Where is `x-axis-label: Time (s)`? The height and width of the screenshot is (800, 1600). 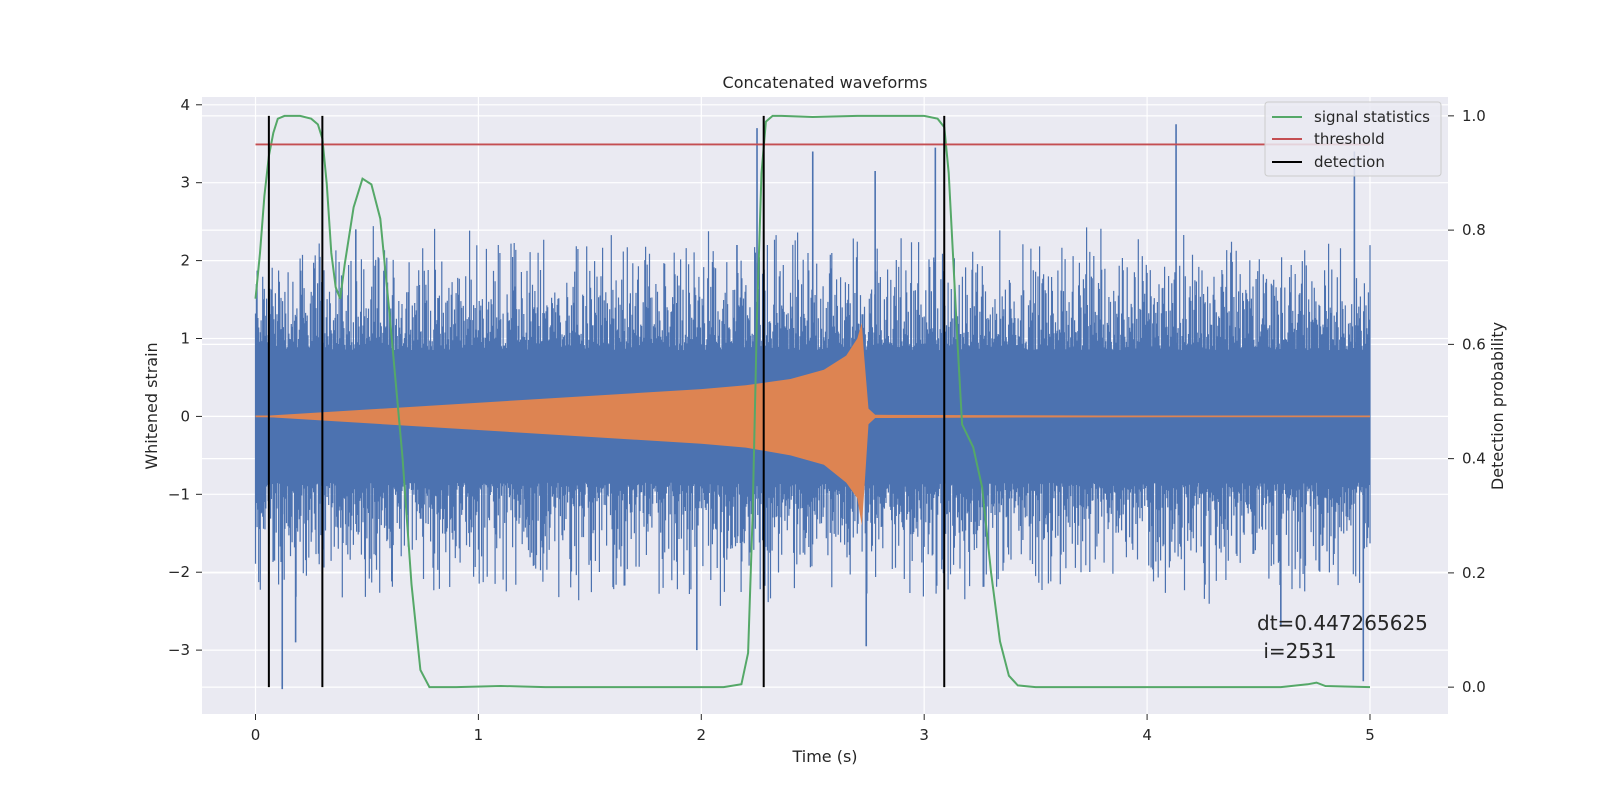
x-axis-label: Time (s) is located at coordinates (824, 756).